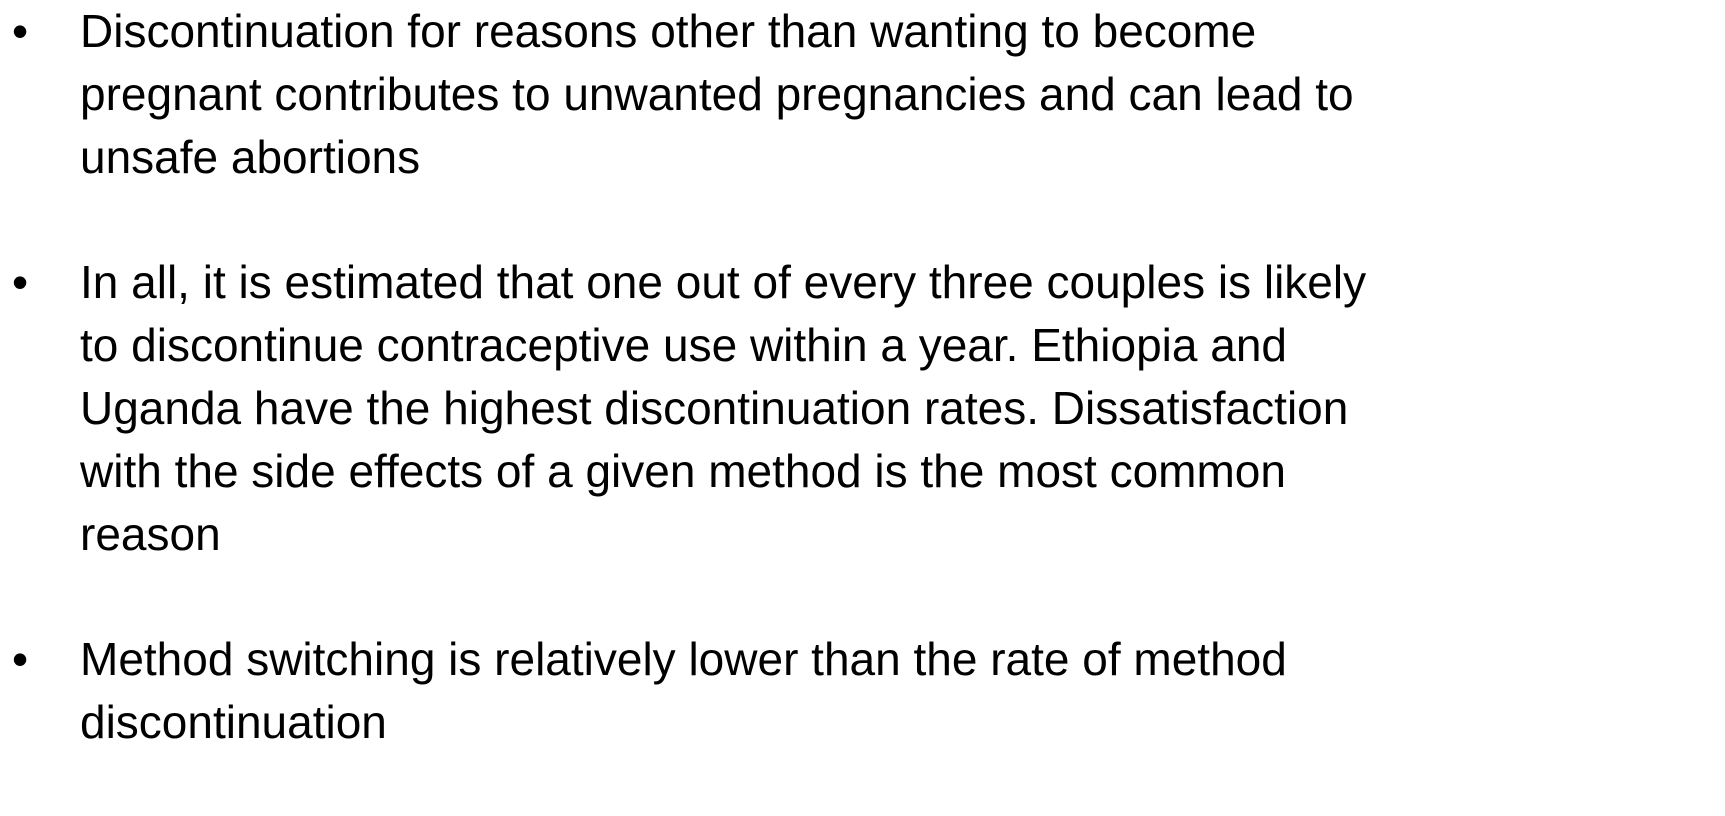  What do you see at coordinates (233, 722) in the screenshot?
I see `text-line: discontinuation` at bounding box center [233, 722].